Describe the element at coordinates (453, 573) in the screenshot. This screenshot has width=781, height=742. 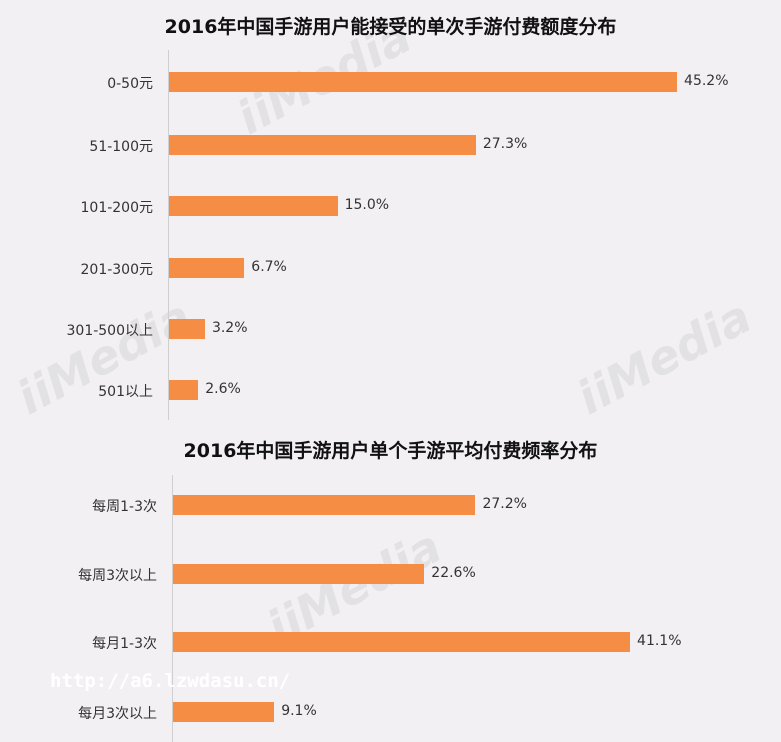
I see `data-label: 22.6%` at that location.